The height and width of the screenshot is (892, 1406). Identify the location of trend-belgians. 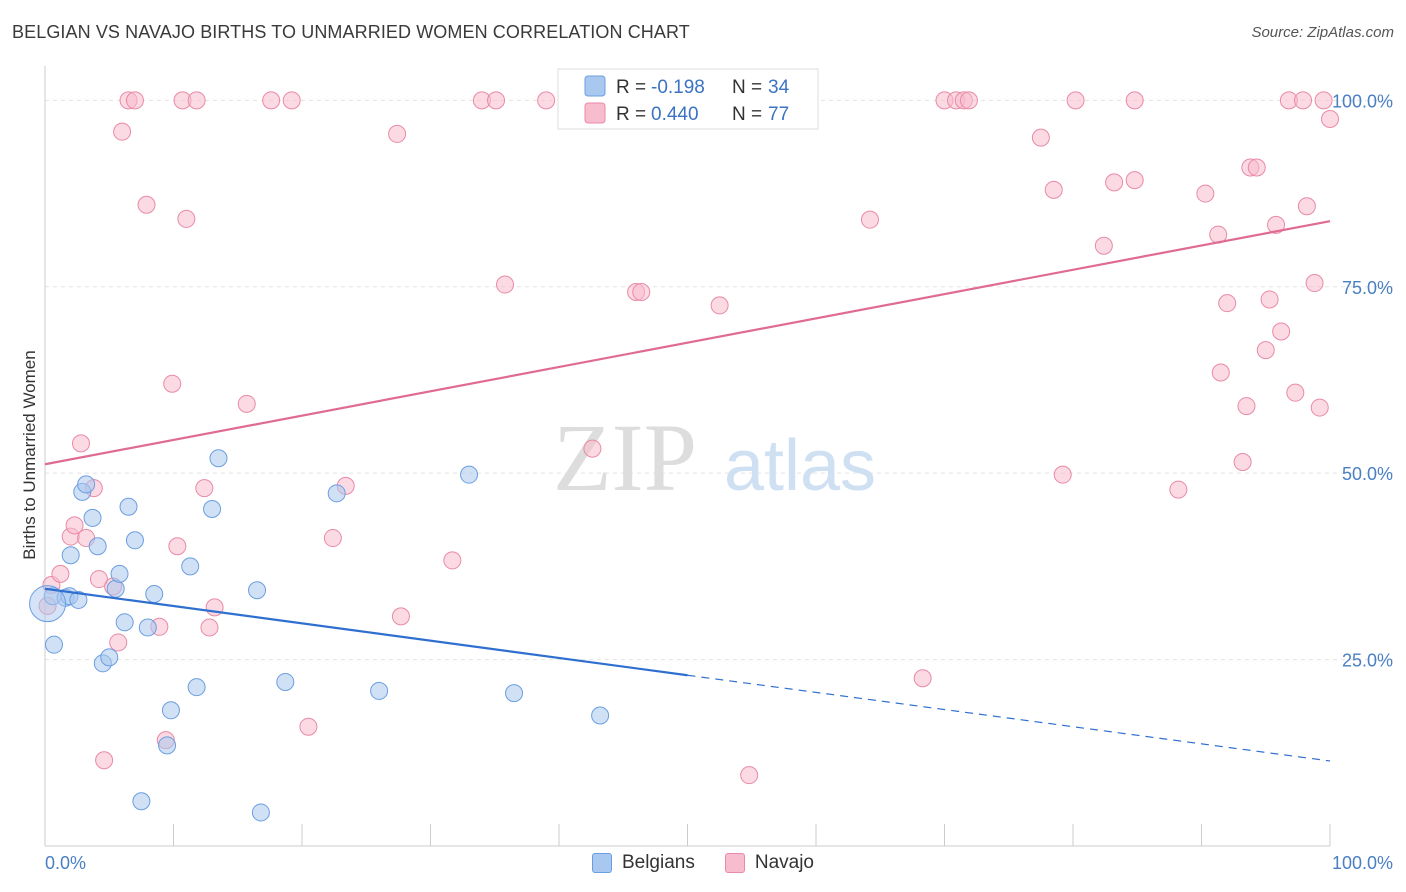
(366, 632).